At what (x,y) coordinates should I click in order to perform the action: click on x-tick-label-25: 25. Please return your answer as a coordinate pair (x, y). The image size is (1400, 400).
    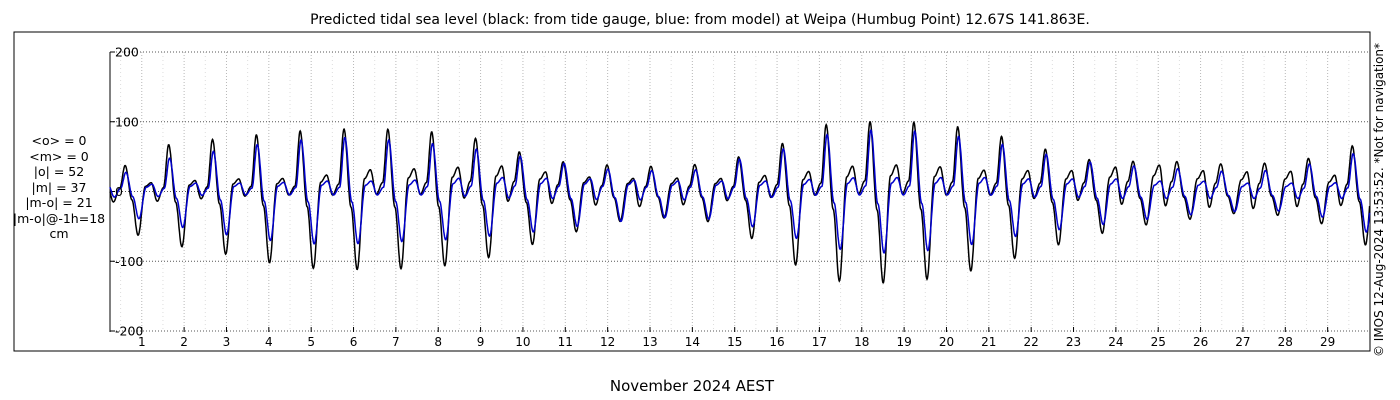
    Looking at the image, I should click on (1158, 342).